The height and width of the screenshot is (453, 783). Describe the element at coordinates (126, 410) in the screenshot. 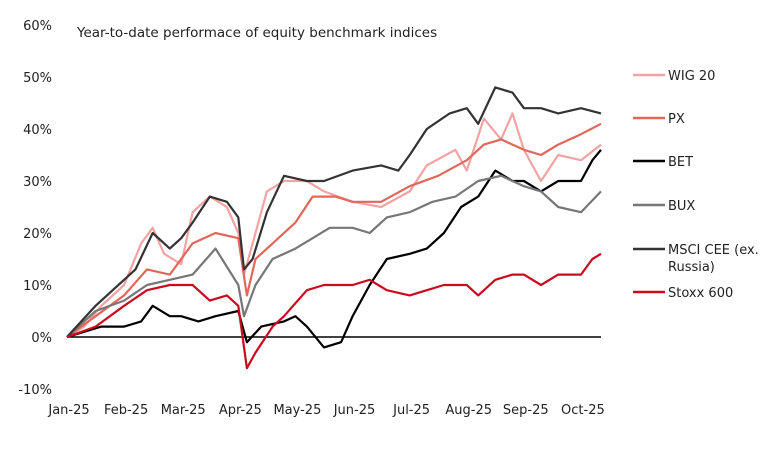

I see `x-tick-label: Feb-25` at that location.